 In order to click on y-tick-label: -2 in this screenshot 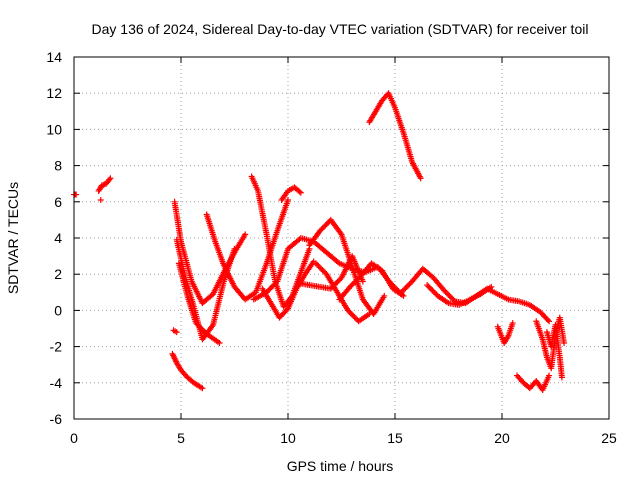, I will do `click(56, 347)`.